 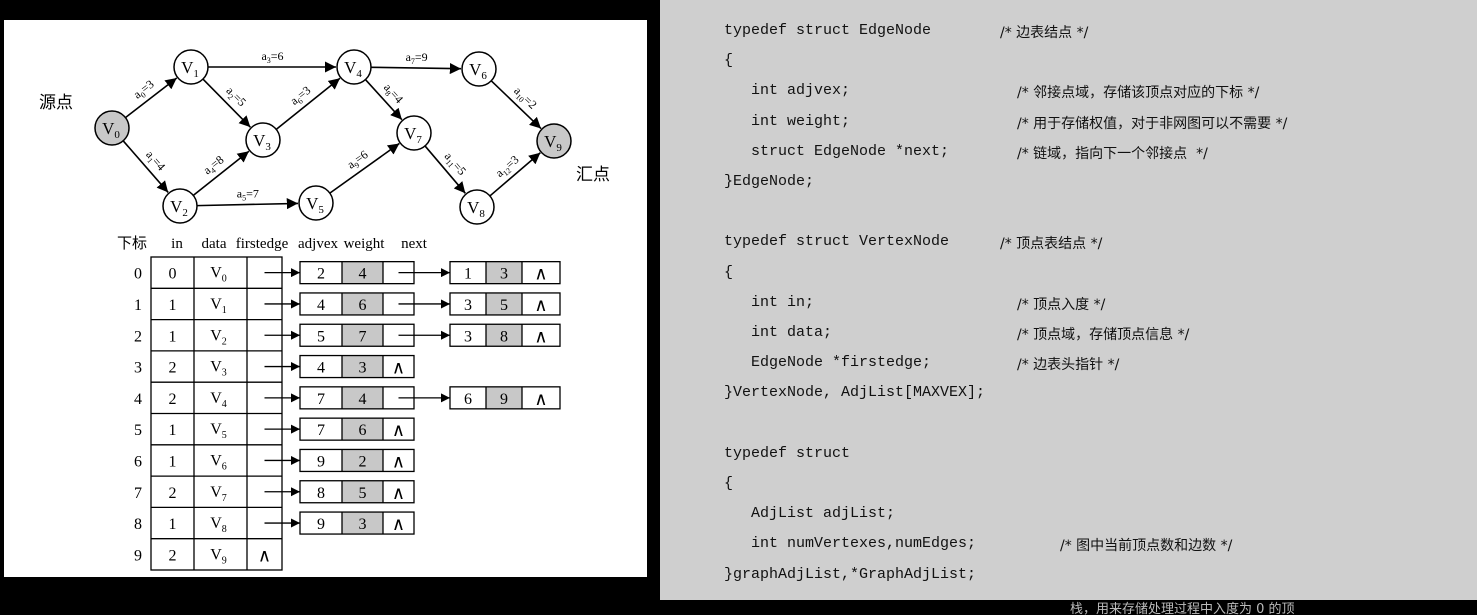 I want to click on code-comment-9: /* 顶点入度 */, so click(x=1061, y=304).